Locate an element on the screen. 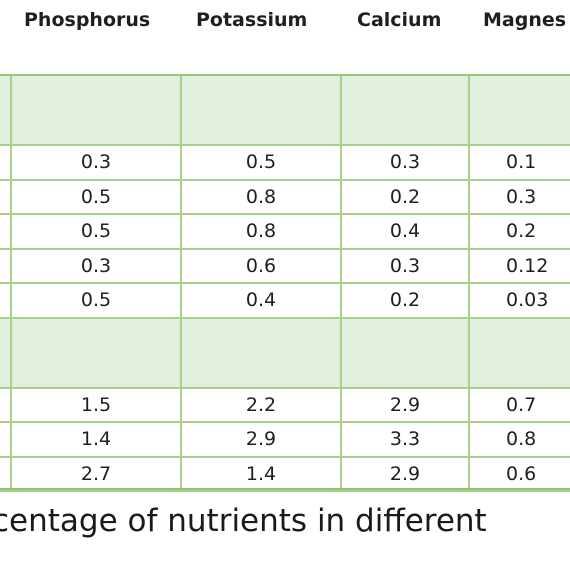  header-phosphorus: Phosphorus is located at coordinates (87, 20).